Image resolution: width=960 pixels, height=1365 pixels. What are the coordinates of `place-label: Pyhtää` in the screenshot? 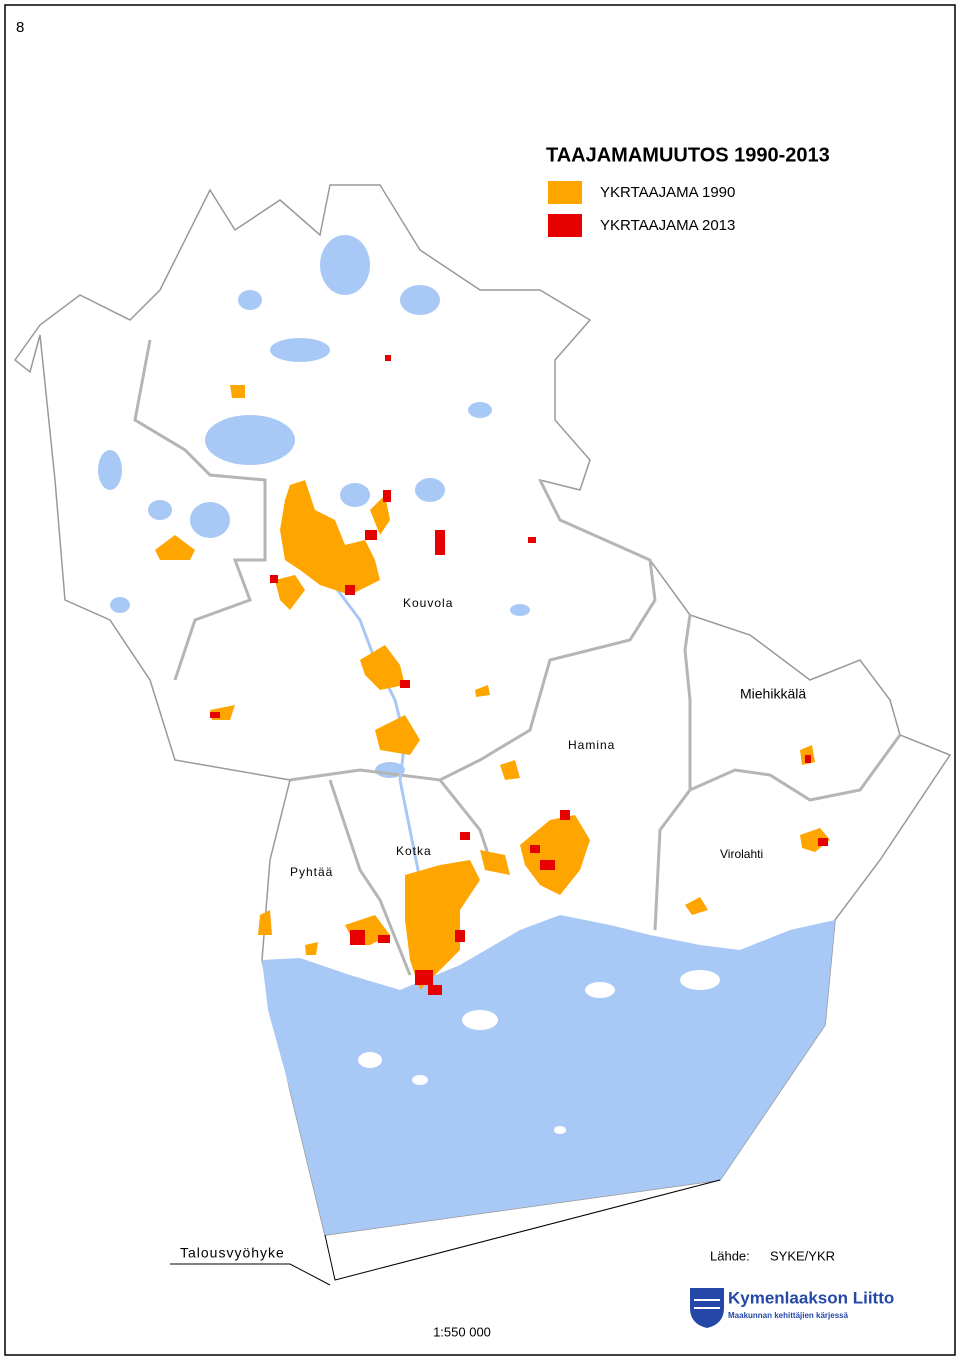 It's located at (311, 872).